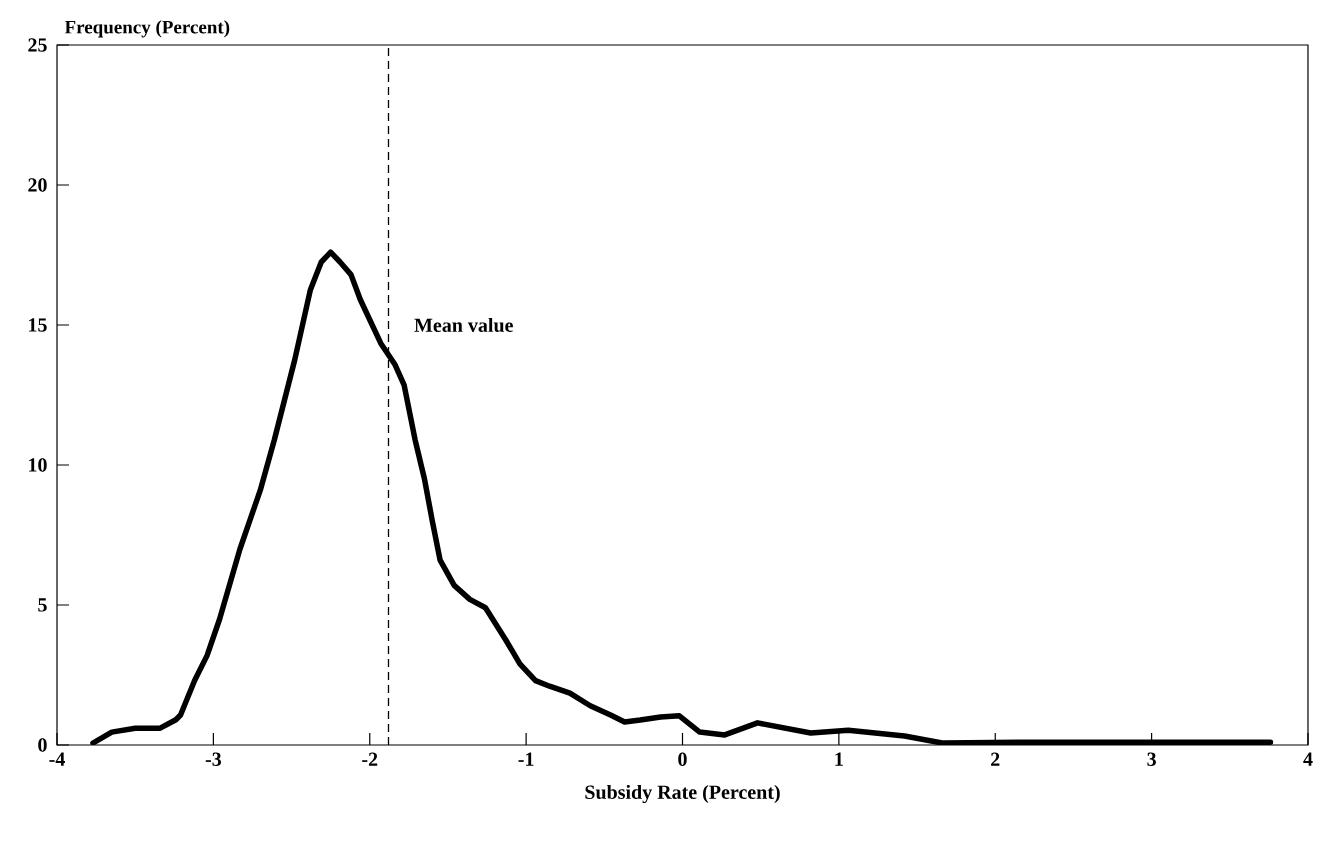 The height and width of the screenshot is (842, 1317). Describe the element at coordinates (370, 759) in the screenshot. I see `x-tick-label: -2` at that location.